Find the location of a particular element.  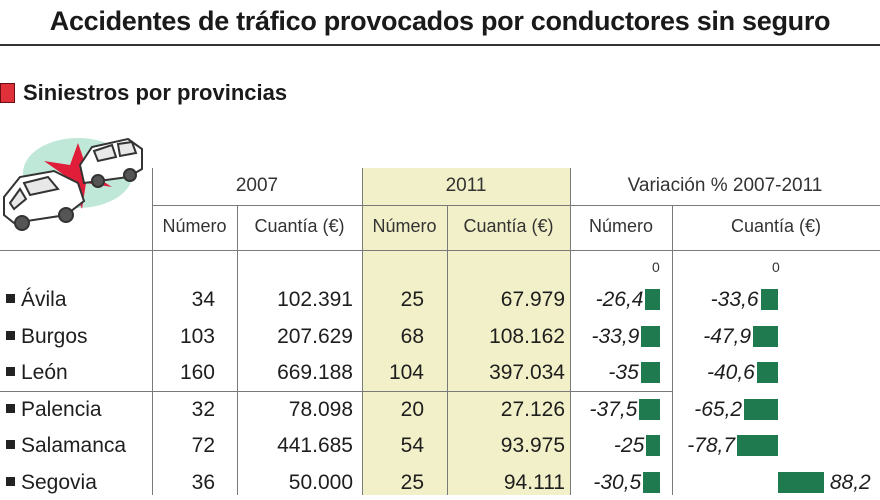

variation-numero-label: -37,5 is located at coordinates (598, 410).